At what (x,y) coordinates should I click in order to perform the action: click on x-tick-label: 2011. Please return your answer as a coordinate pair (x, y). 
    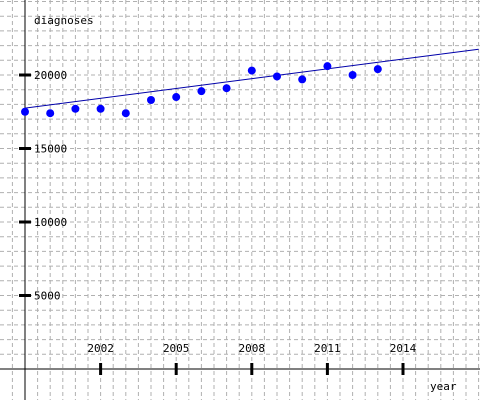
    Looking at the image, I should click on (327, 348).